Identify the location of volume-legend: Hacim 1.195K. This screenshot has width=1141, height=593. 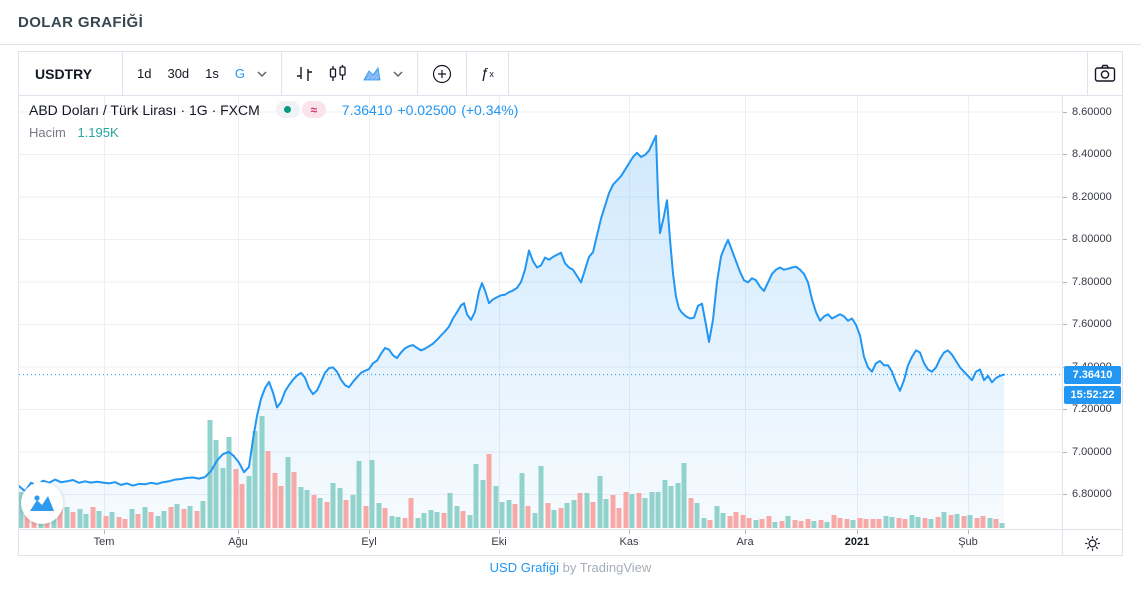
(273, 132).